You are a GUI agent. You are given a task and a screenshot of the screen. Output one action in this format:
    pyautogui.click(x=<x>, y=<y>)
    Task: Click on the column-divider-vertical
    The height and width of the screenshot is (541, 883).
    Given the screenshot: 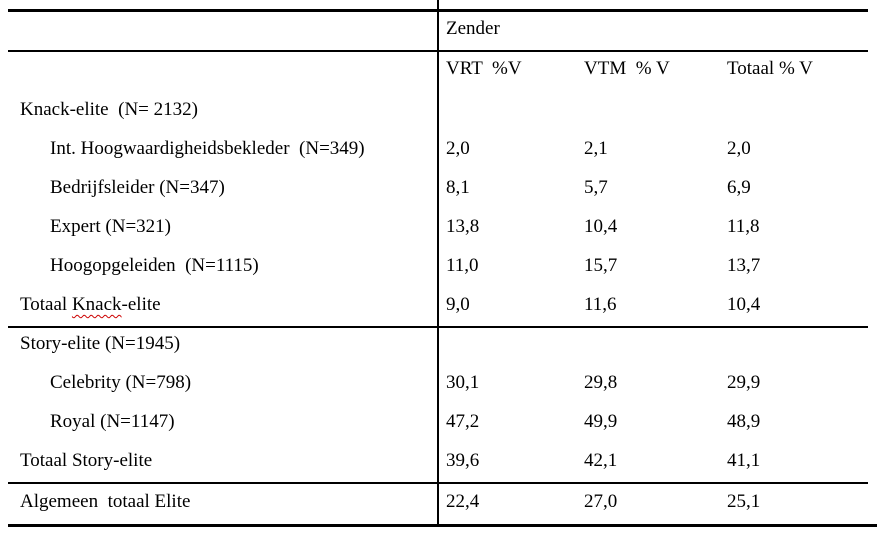 What is the action you would take?
    pyautogui.click(x=438, y=263)
    